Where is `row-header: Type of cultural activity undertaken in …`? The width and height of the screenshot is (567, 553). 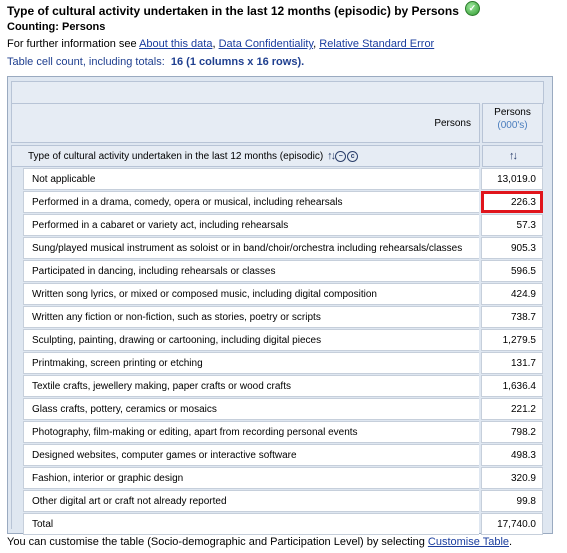
row-header: Type of cultural activity undertaken in … is located at coordinates (245, 156).